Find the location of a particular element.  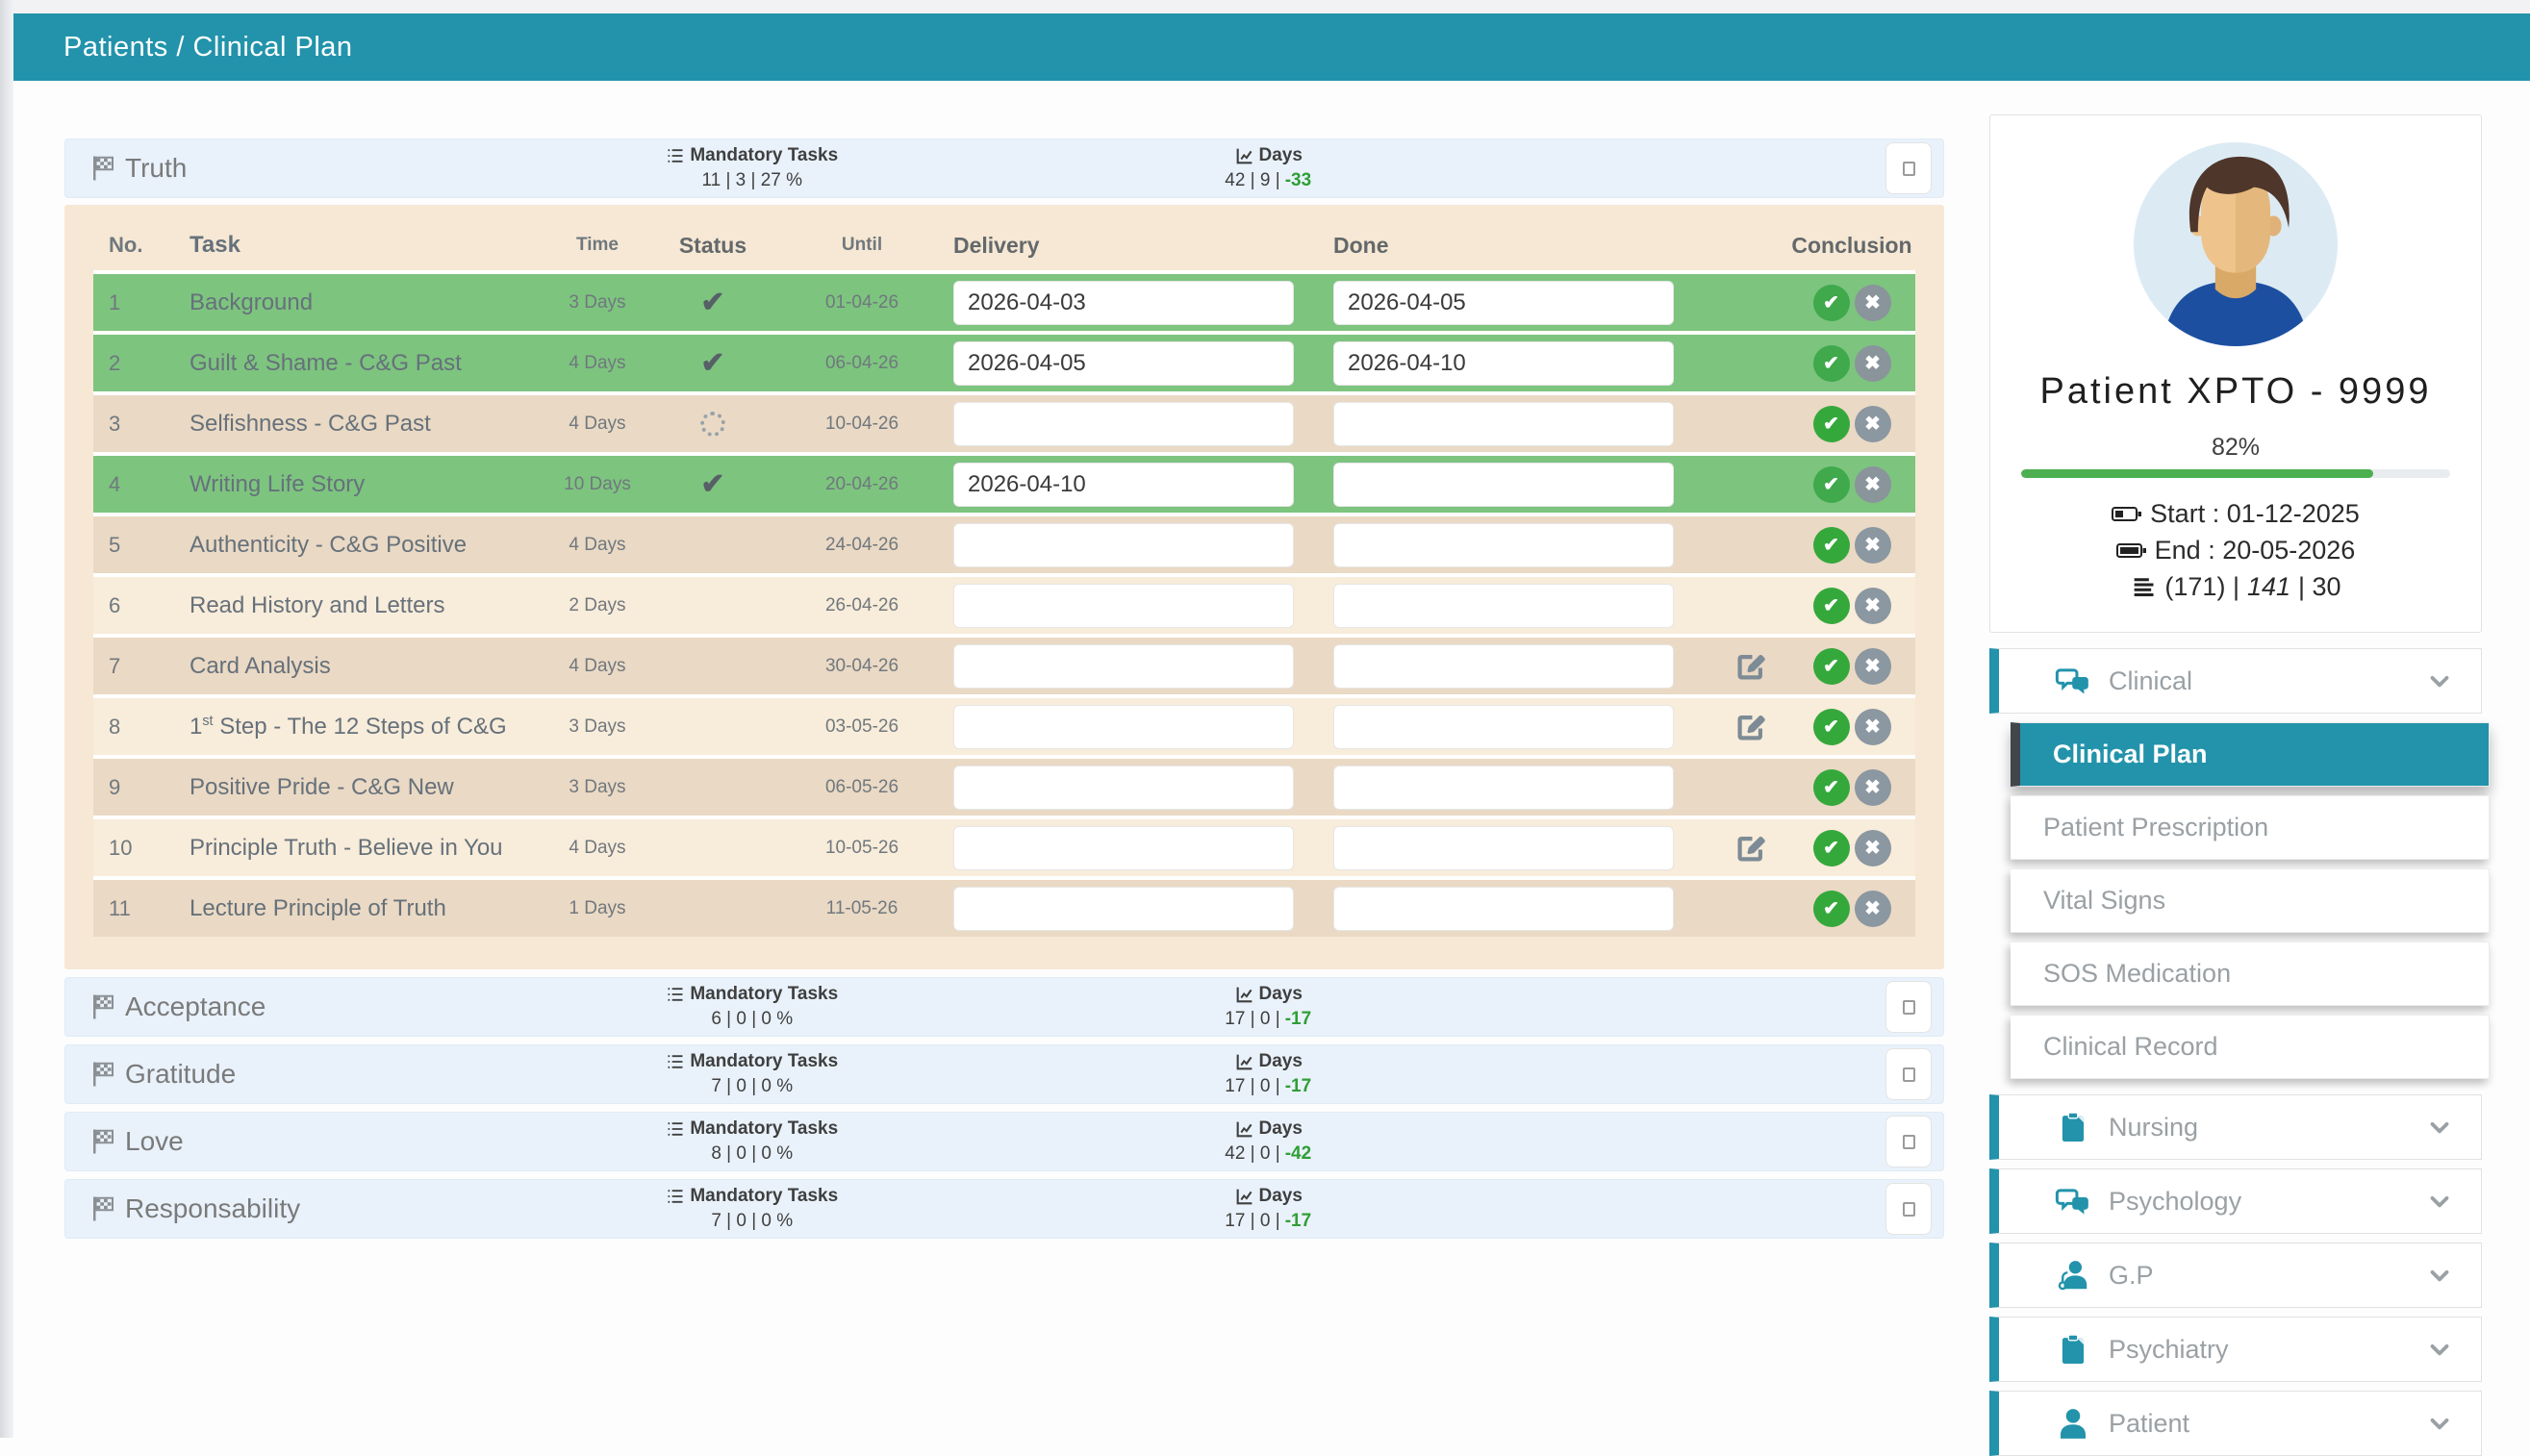

mandatory-tasks-block: Mandatory Tasks 7 | 0 | 0 % is located at coordinates (752, 1074).